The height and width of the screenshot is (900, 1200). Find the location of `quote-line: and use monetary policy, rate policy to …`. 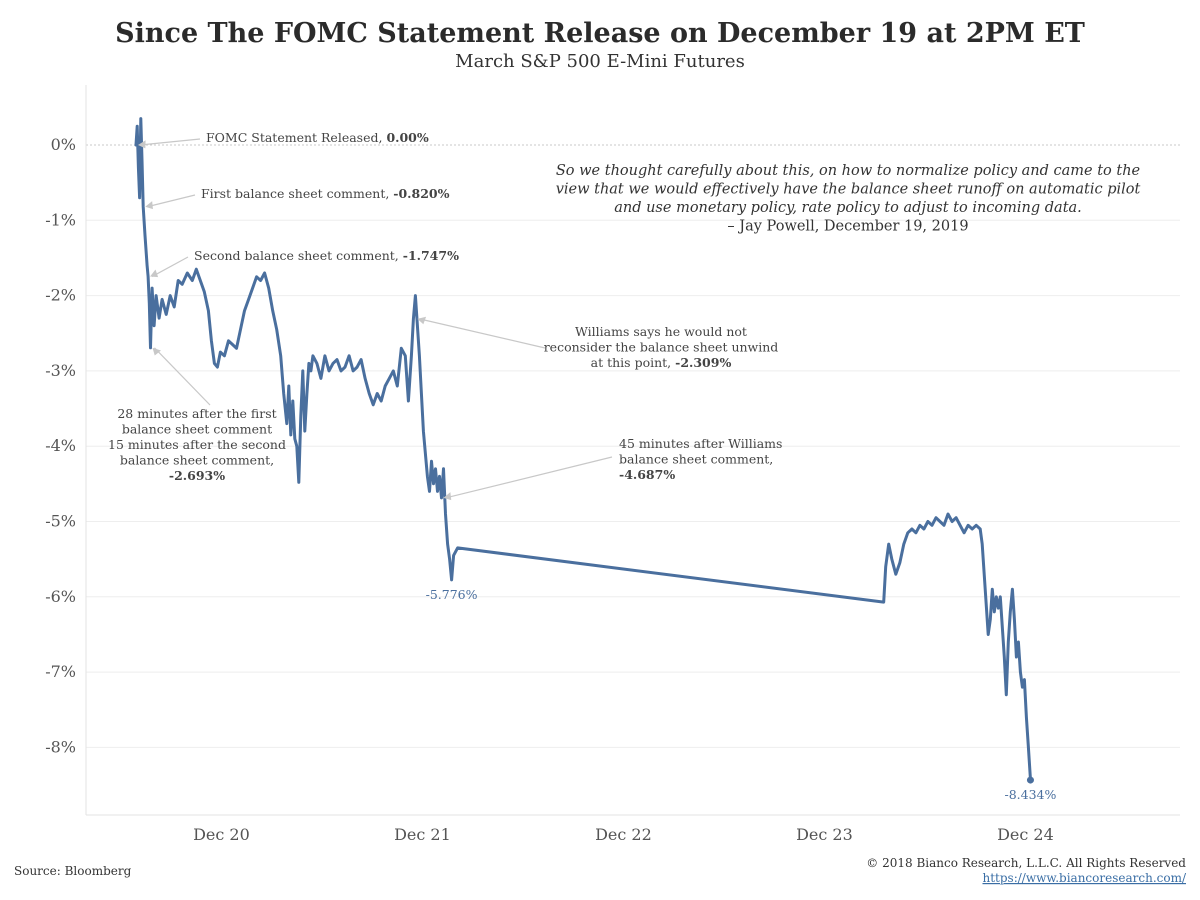

quote-line: and use monetary policy, rate policy to … is located at coordinates (848, 208).